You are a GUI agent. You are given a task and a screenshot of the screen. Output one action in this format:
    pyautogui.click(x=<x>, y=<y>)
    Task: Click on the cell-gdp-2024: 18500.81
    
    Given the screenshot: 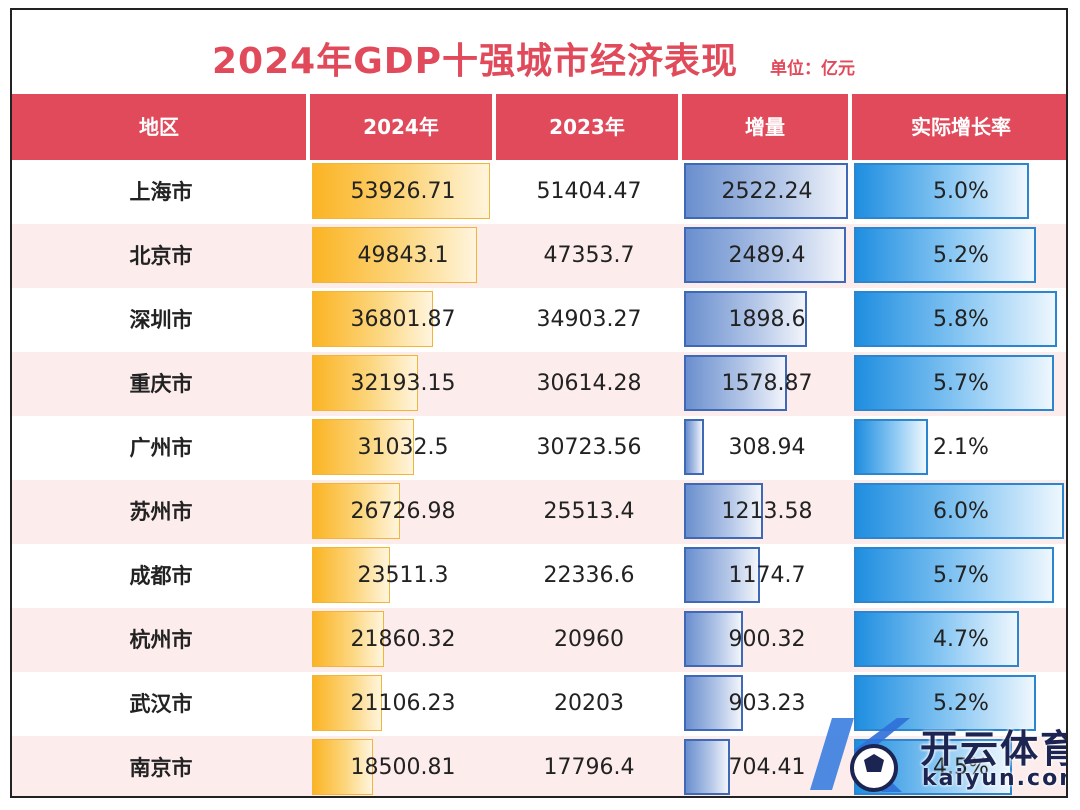 What is the action you would take?
    pyautogui.click(x=403, y=766)
    